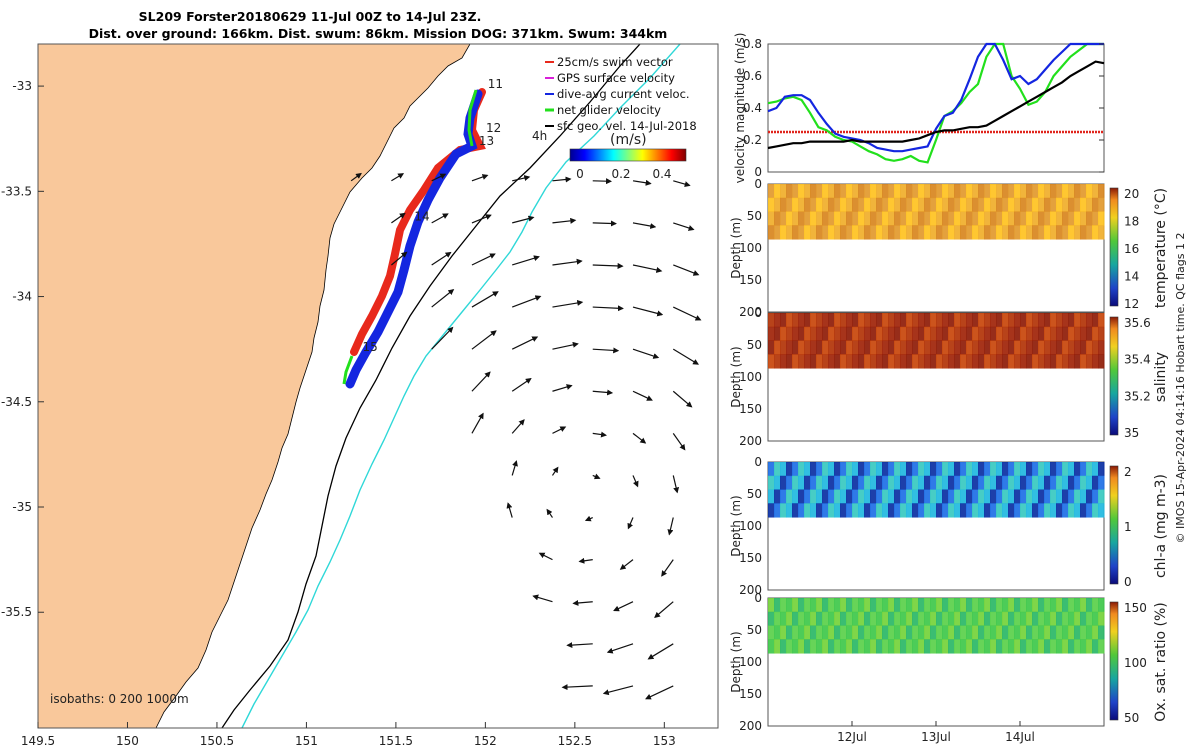  What do you see at coordinates (1131, 277) in the screenshot?
I see `colorbar-tick-label: 14` at bounding box center [1131, 277].